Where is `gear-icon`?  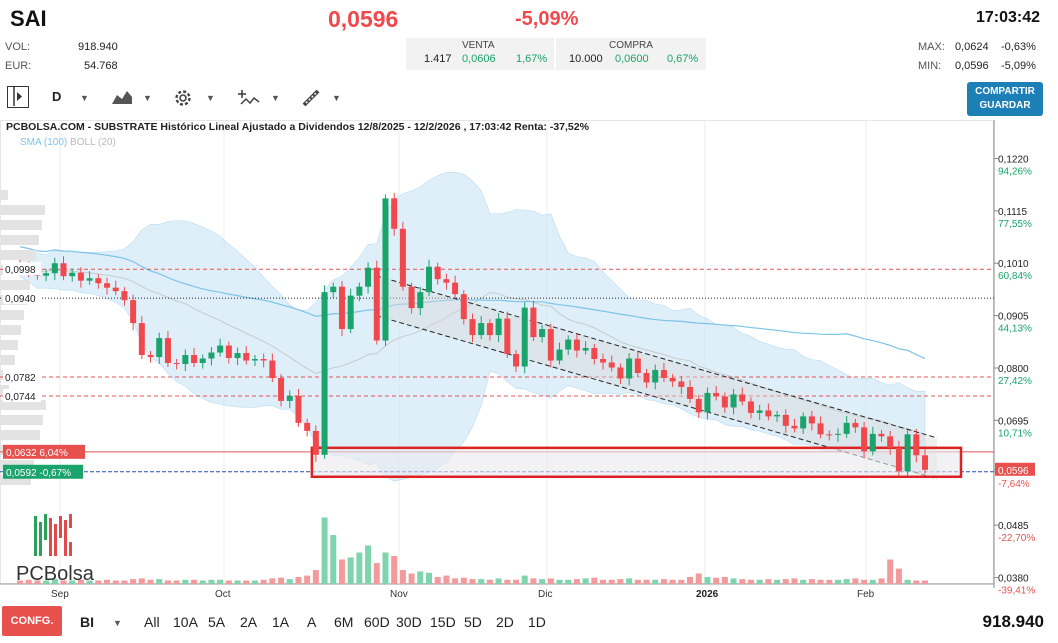
gear-icon is located at coordinates (183, 100).